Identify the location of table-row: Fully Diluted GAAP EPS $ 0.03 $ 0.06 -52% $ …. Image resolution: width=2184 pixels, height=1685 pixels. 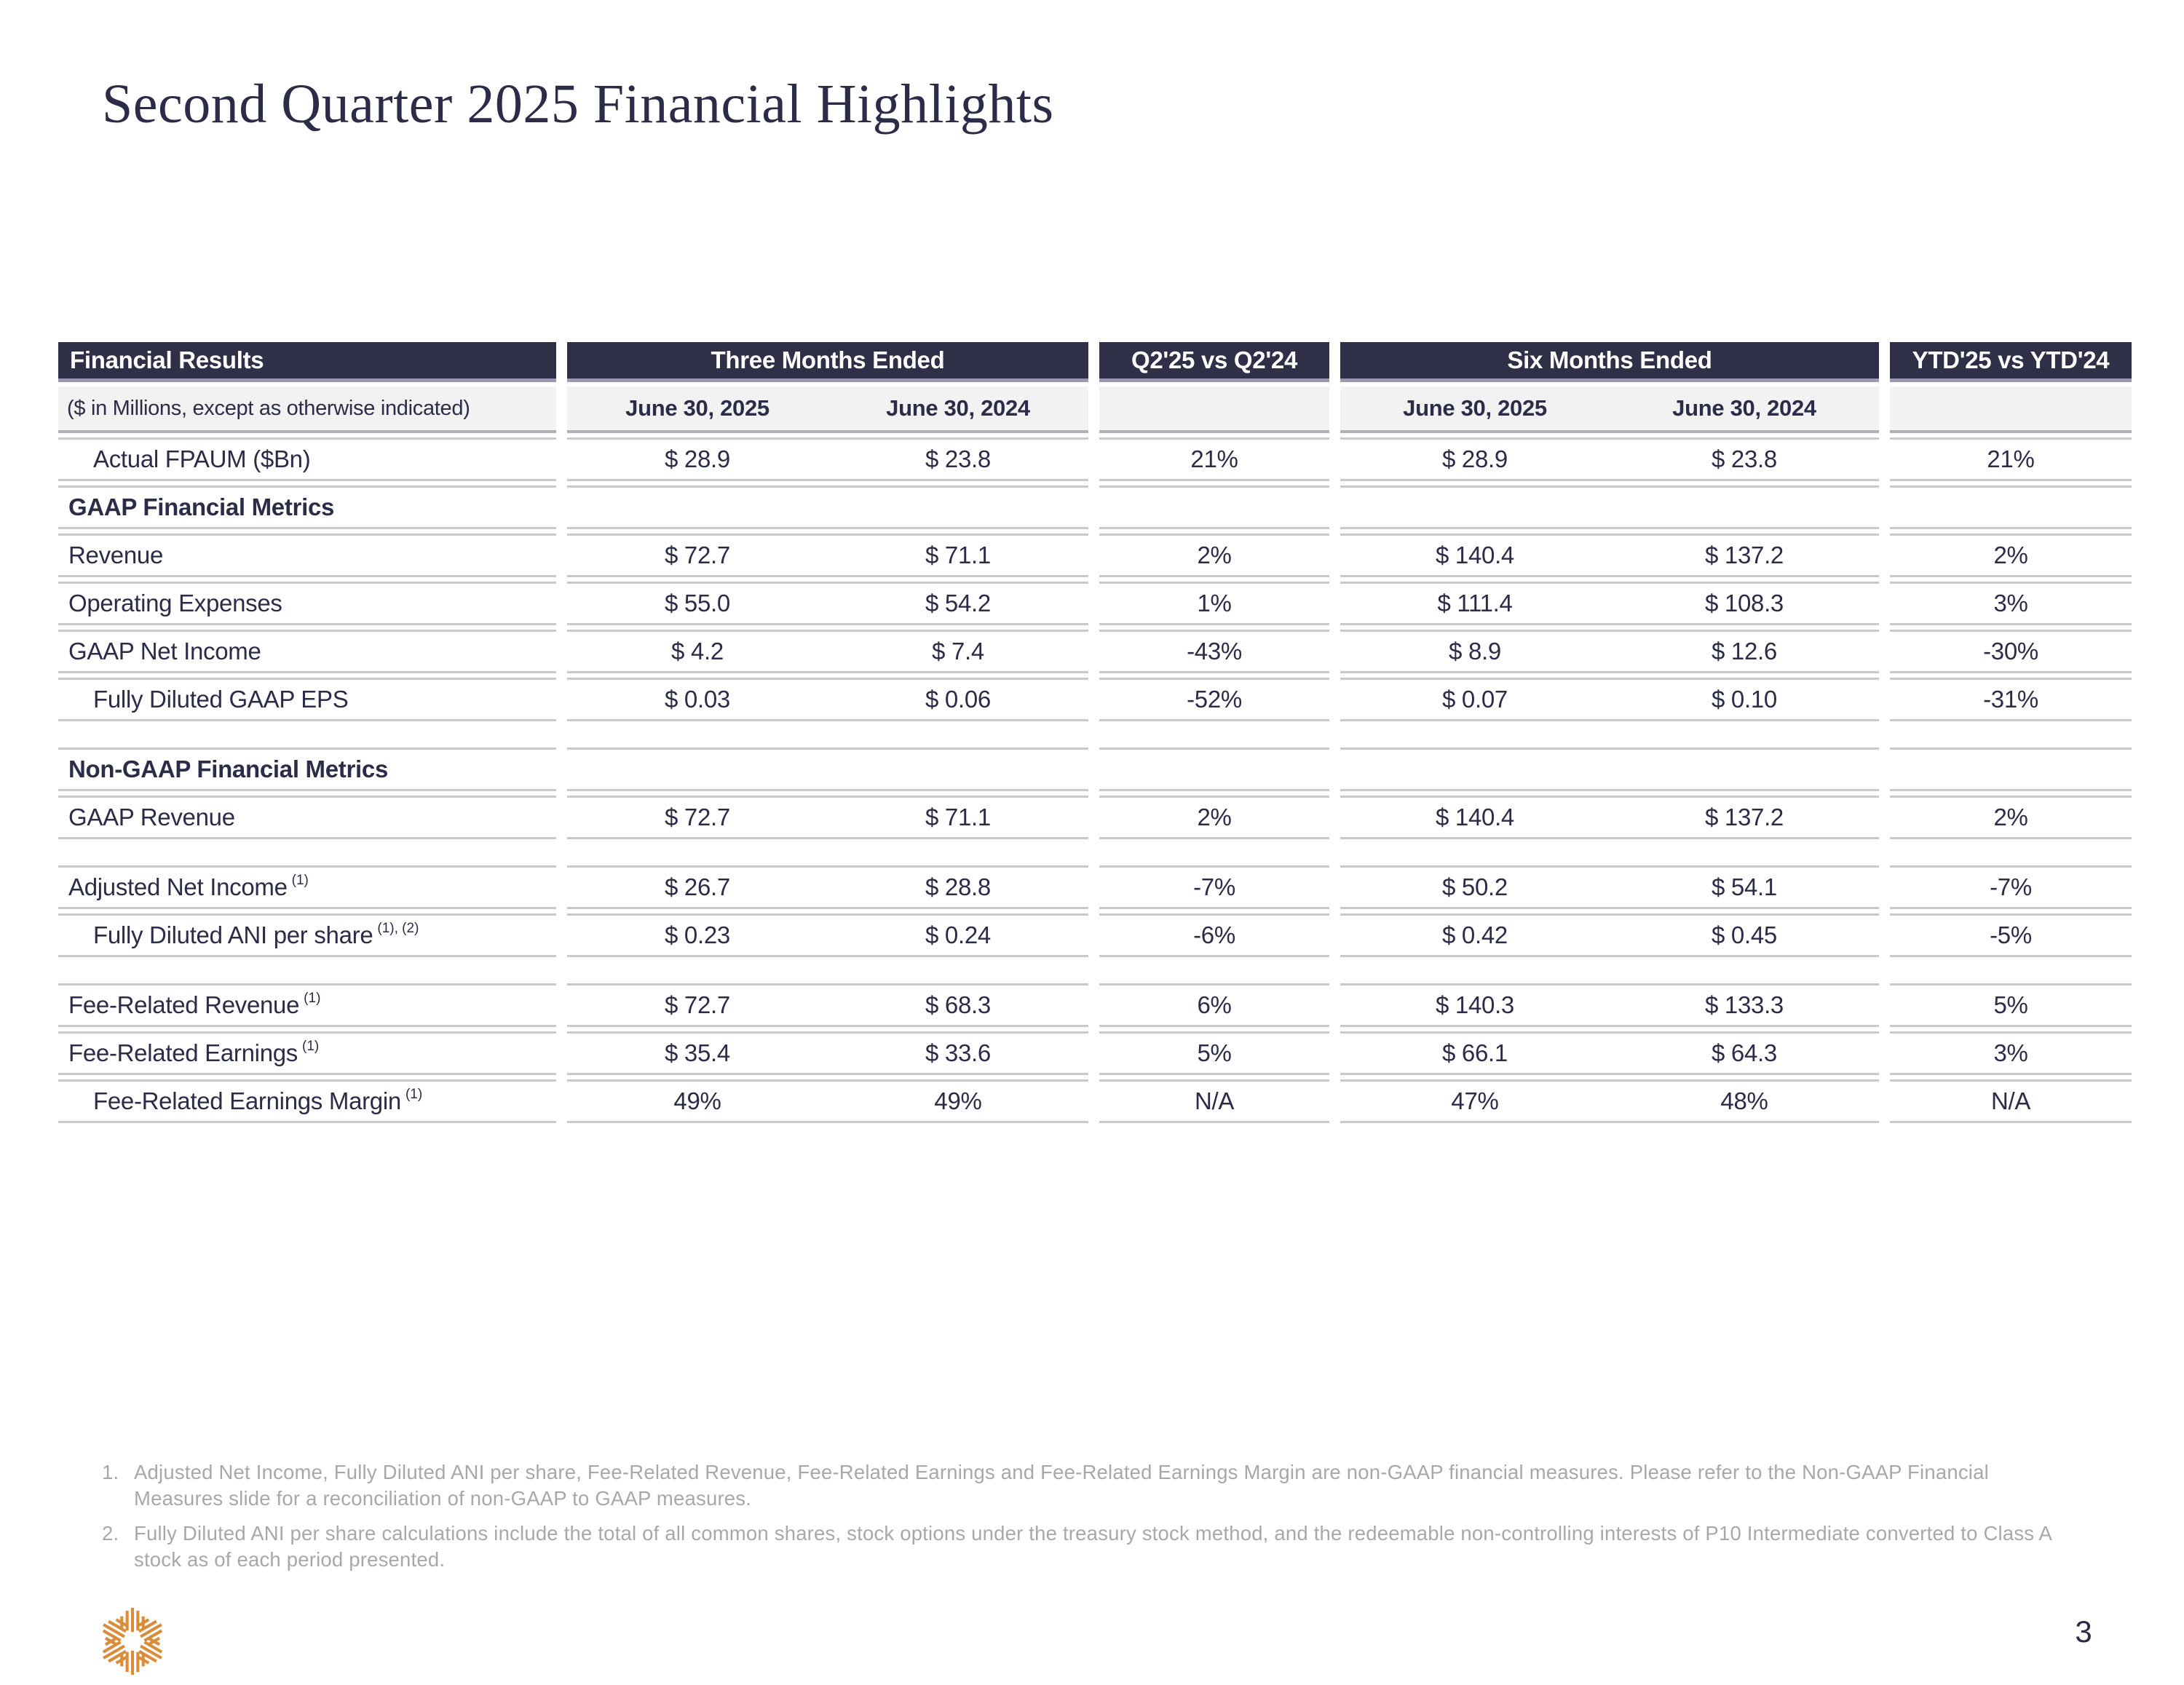
(1095, 699).